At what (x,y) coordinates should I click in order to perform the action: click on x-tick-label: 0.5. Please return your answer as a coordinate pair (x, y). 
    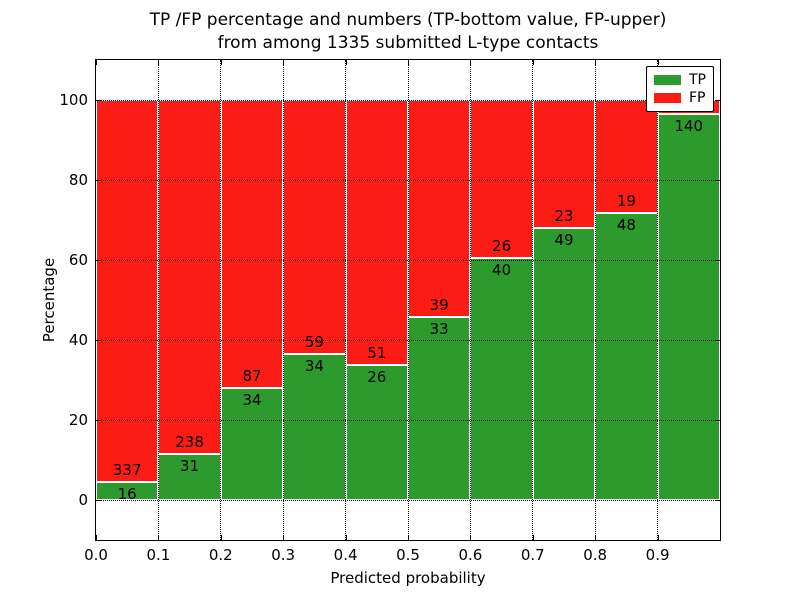
    Looking at the image, I should click on (408, 555).